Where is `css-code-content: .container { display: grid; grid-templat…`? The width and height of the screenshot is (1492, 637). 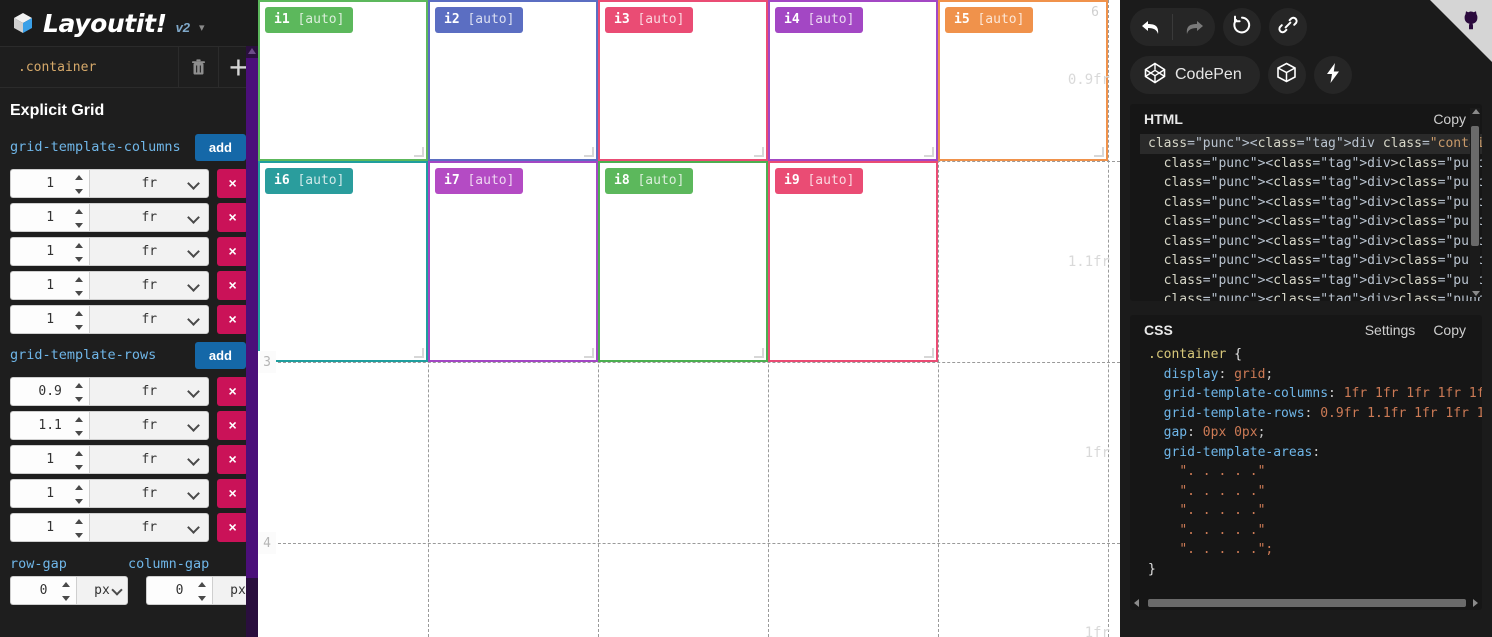
css-code-content: .container { display: grid; grid-templat… is located at coordinates (1306, 462).